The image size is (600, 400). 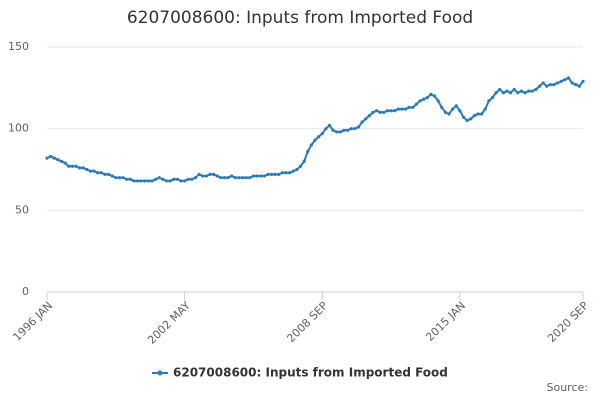 What do you see at coordinates (169, 323) in the screenshot?
I see `x-tick-label: 2002 MAY` at bounding box center [169, 323].